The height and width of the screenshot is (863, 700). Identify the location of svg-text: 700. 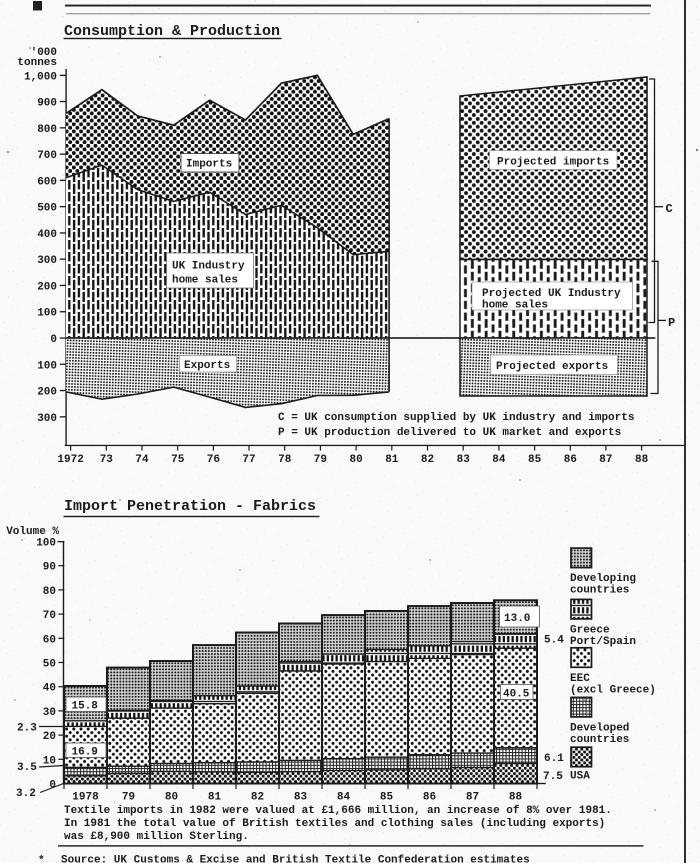
(47, 156).